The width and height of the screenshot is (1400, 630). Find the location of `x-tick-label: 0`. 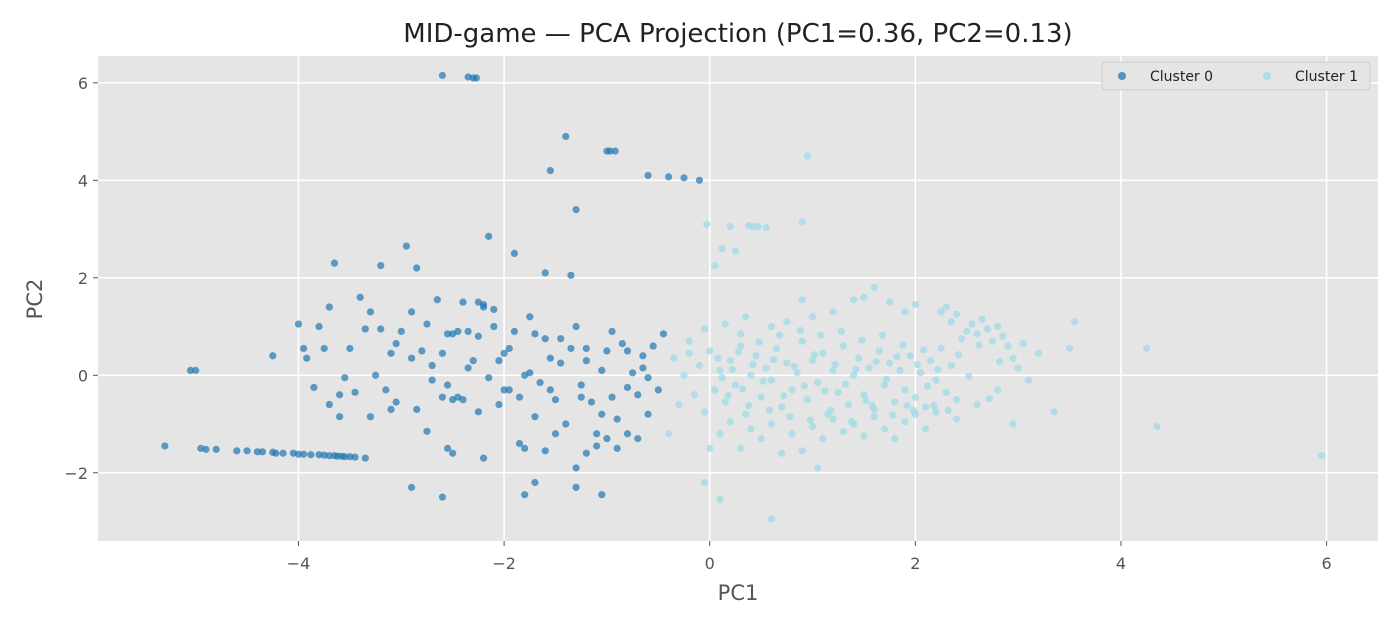

x-tick-label: 0 is located at coordinates (710, 563).